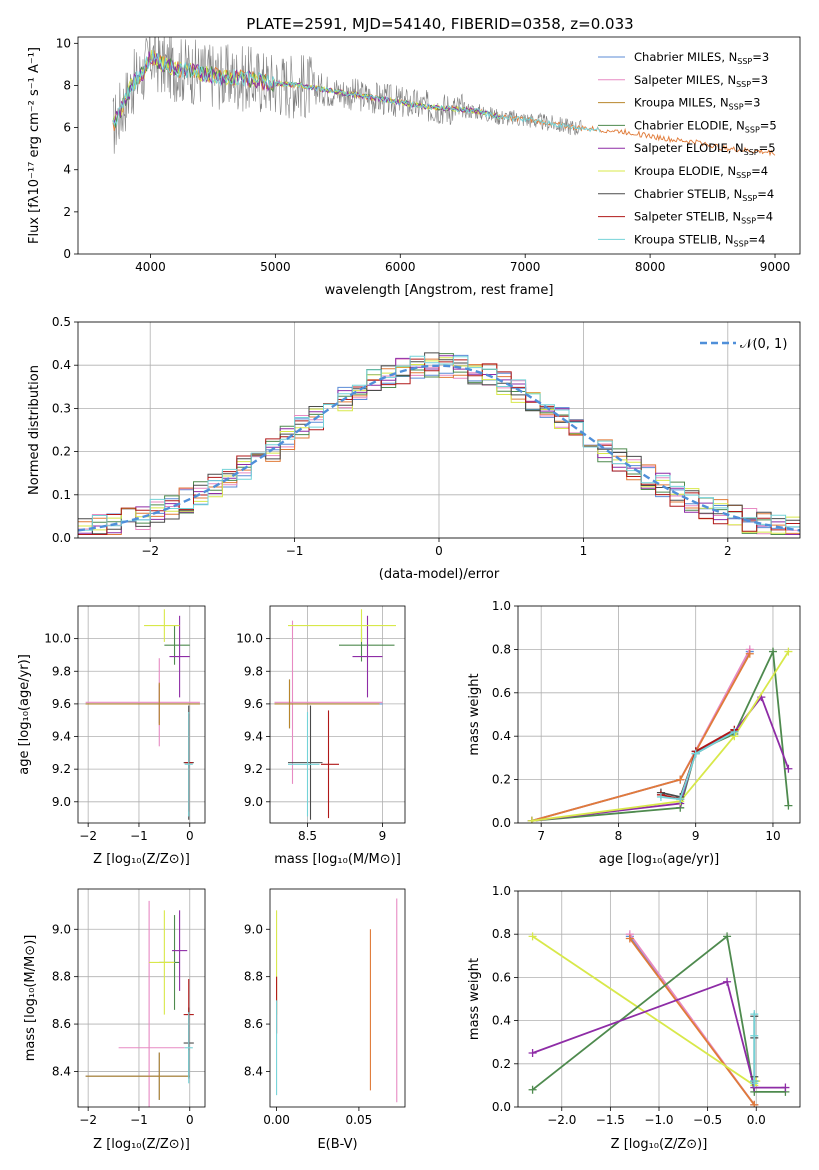 The image size is (819, 1170). What do you see at coordinates (306, 87) in the screenshot?
I see `model-line` at bounding box center [306, 87].